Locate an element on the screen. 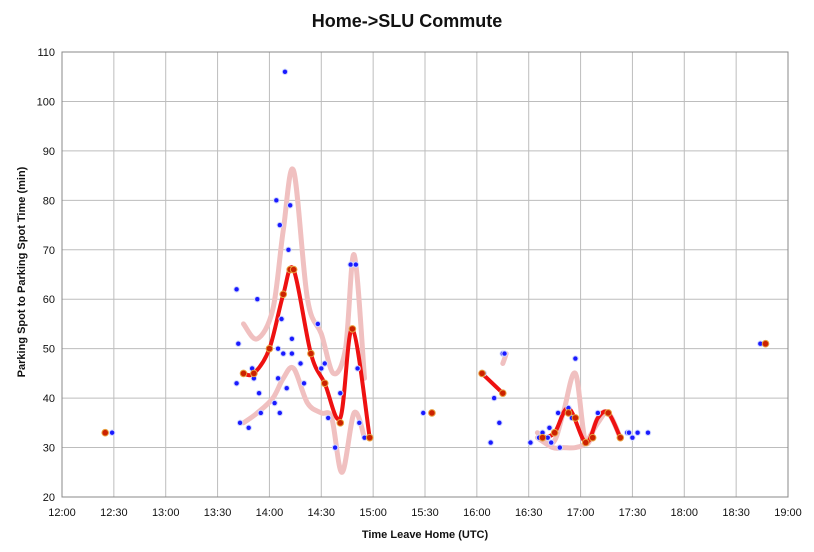  y-tick-label: 40 is located at coordinates (49, 399).